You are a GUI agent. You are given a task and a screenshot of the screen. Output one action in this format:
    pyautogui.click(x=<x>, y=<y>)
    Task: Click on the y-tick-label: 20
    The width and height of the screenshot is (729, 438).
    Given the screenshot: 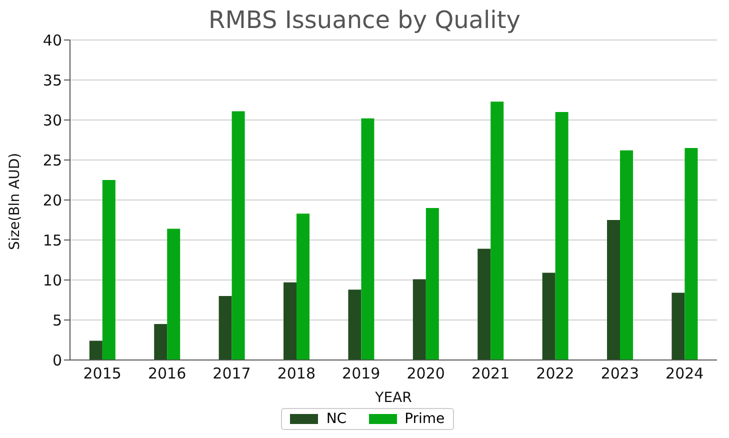 What is the action you would take?
    pyautogui.click(x=52, y=200)
    